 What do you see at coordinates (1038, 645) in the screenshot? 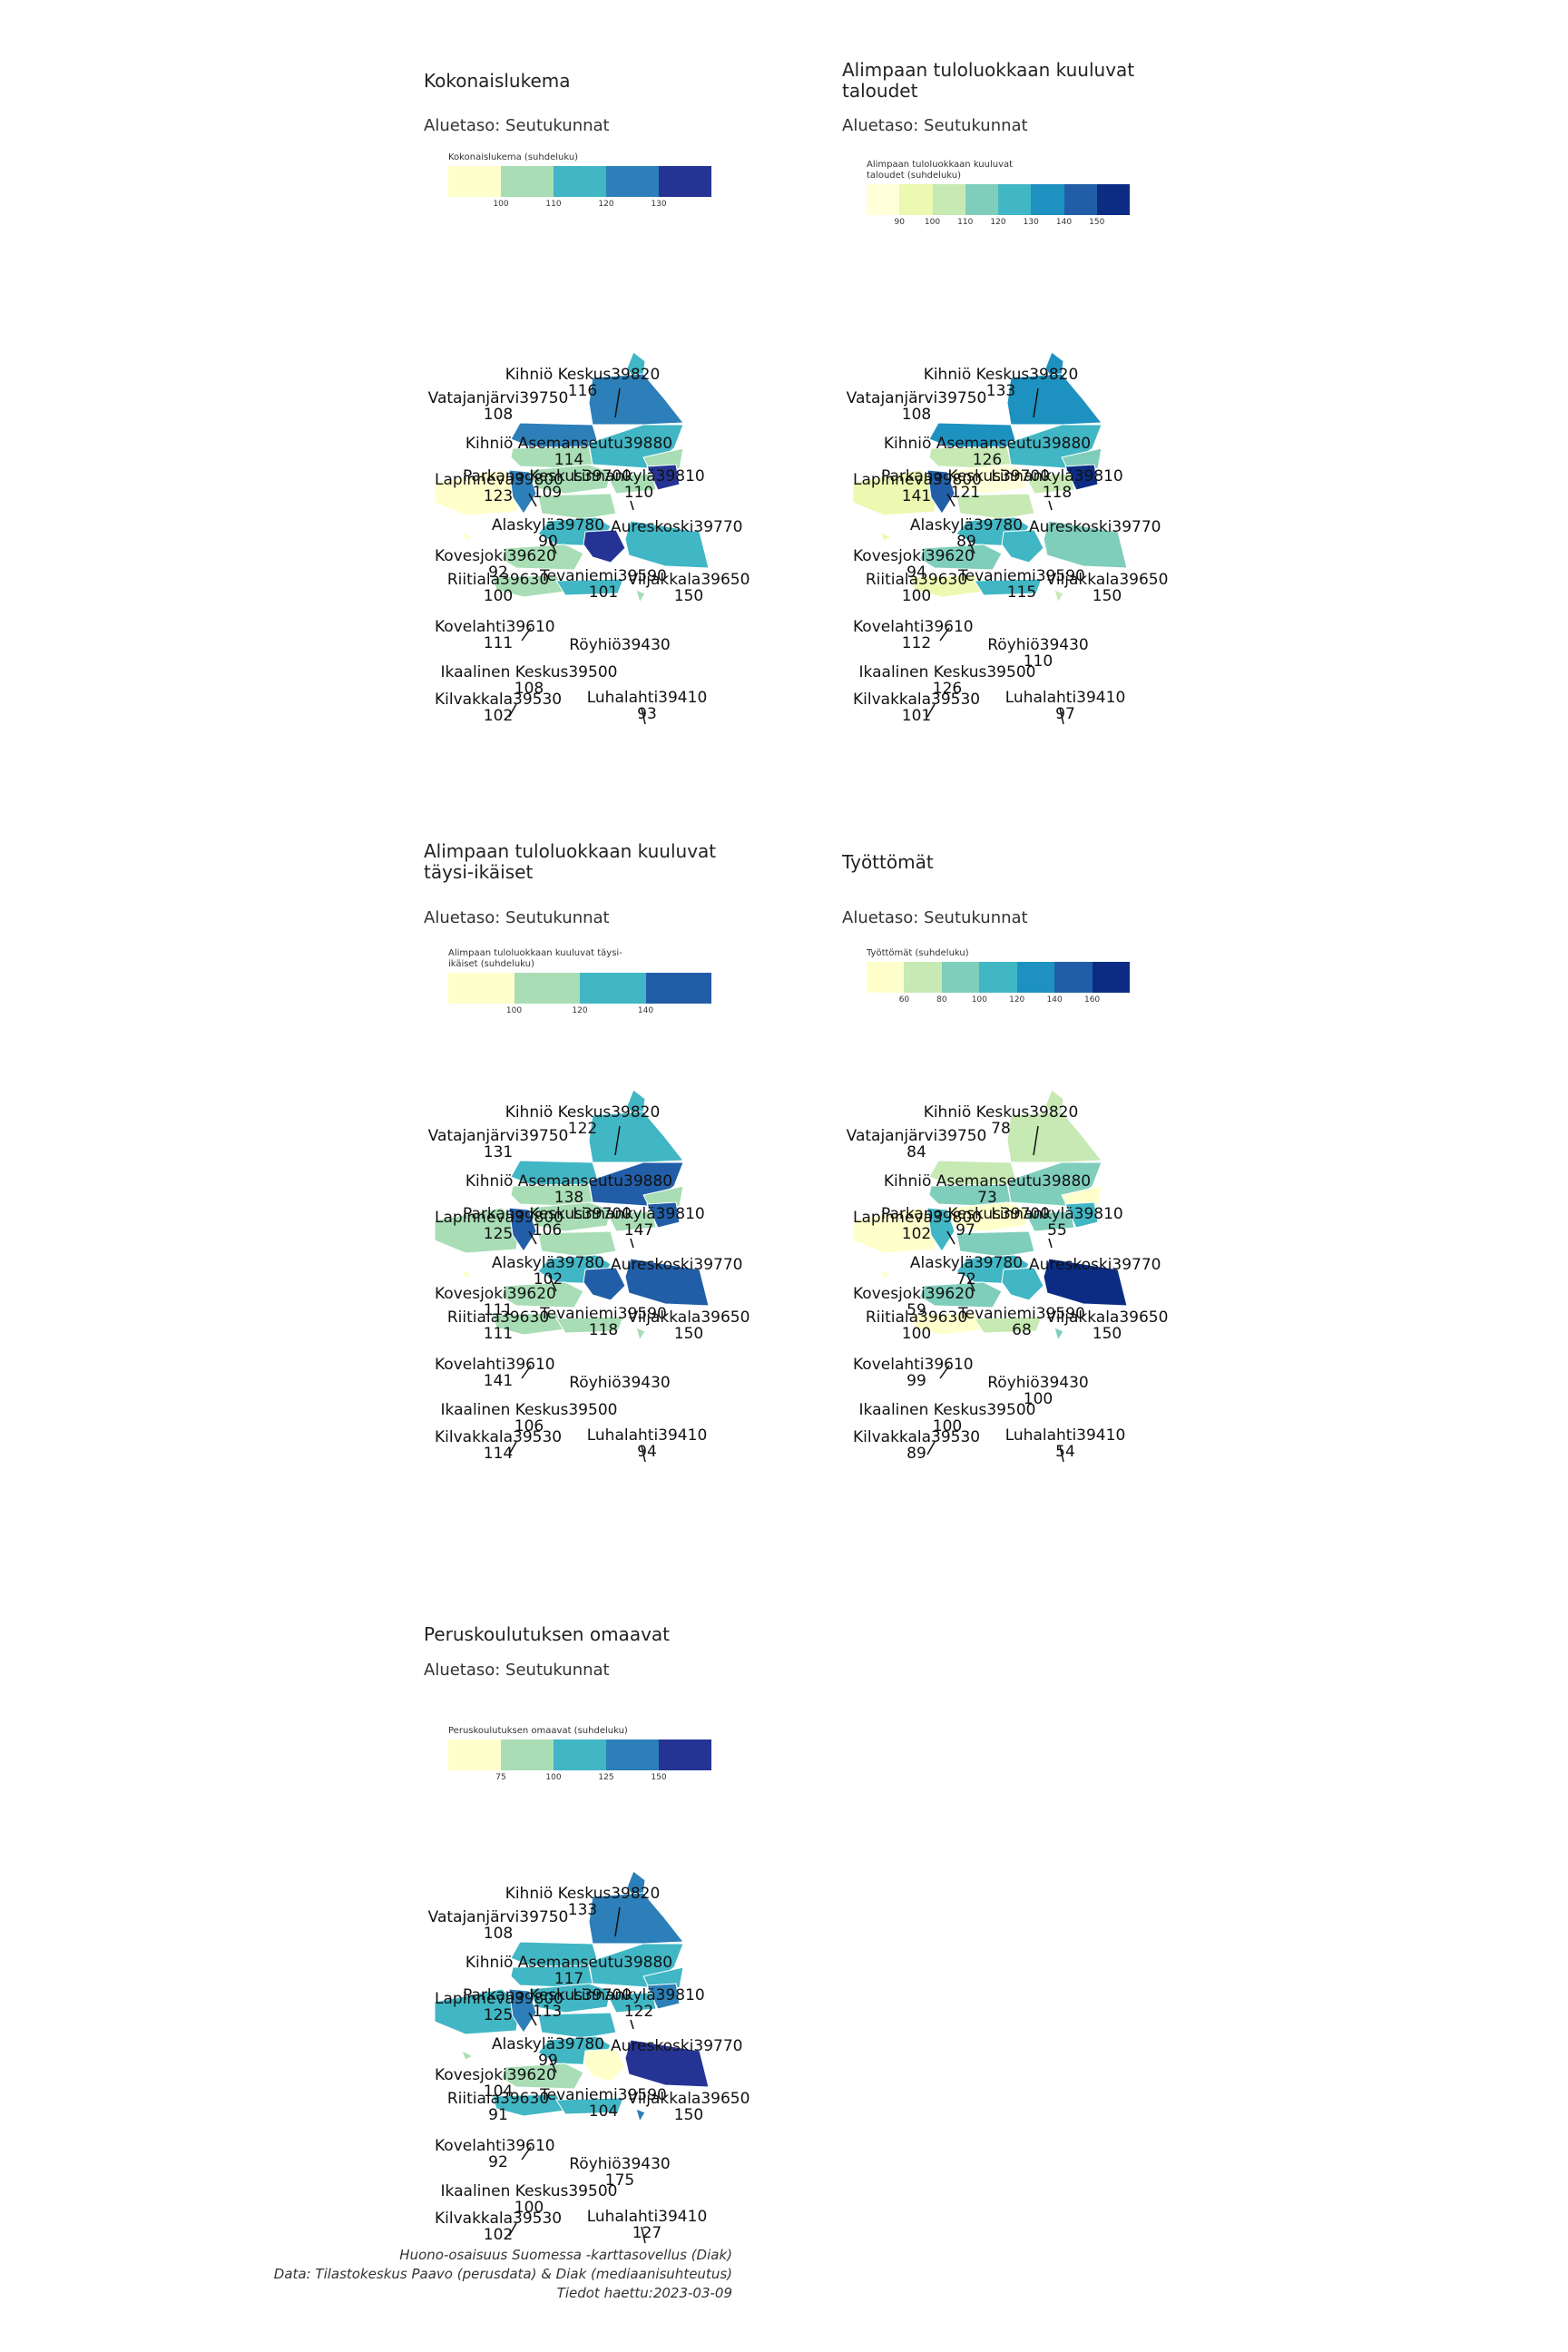
I see `region-name-label: Röyhiö39430` at bounding box center [1038, 645].